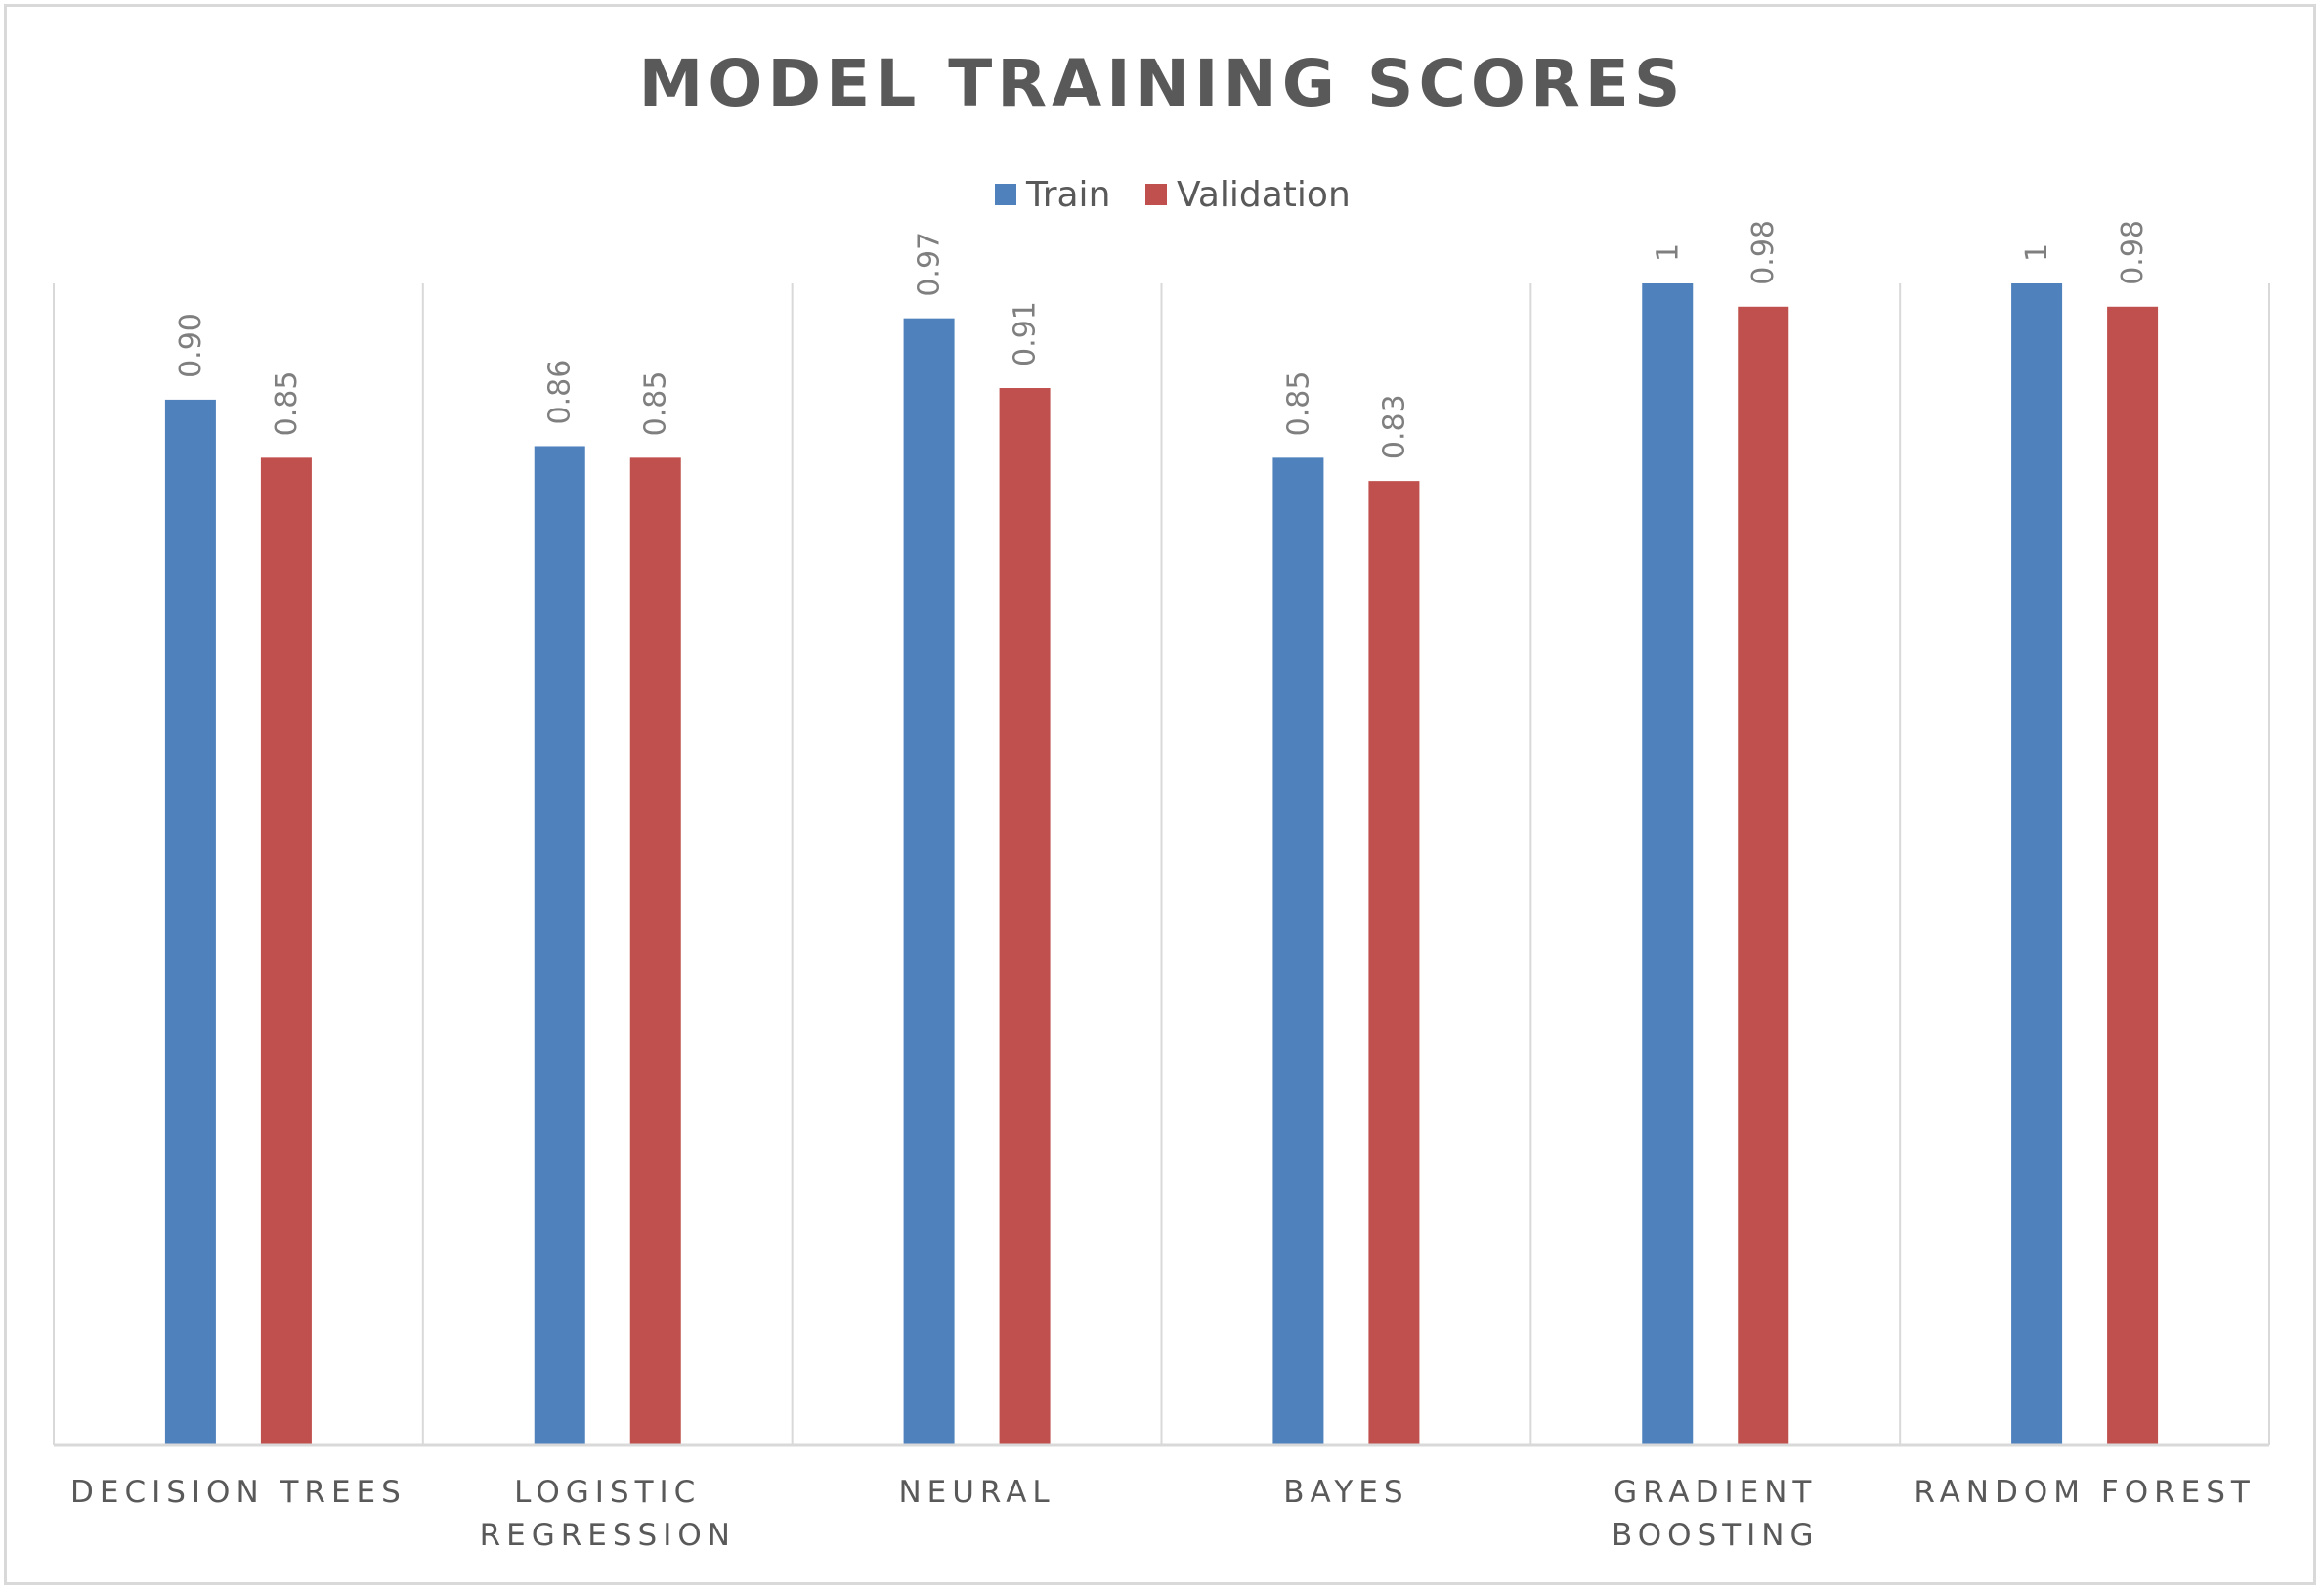 This screenshot has height=1594, width=2324. What do you see at coordinates (1394, 426) in the screenshot?
I see `validation-data-label: 0.83` at bounding box center [1394, 426].